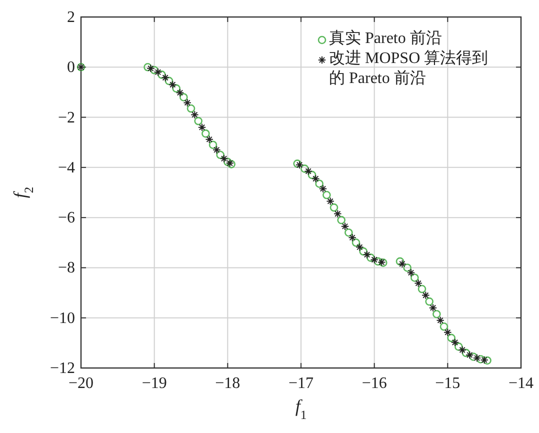 The width and height of the screenshot is (539, 433). Describe the element at coordinates (62, 368) in the screenshot. I see `y-tick-label: −12` at that location.